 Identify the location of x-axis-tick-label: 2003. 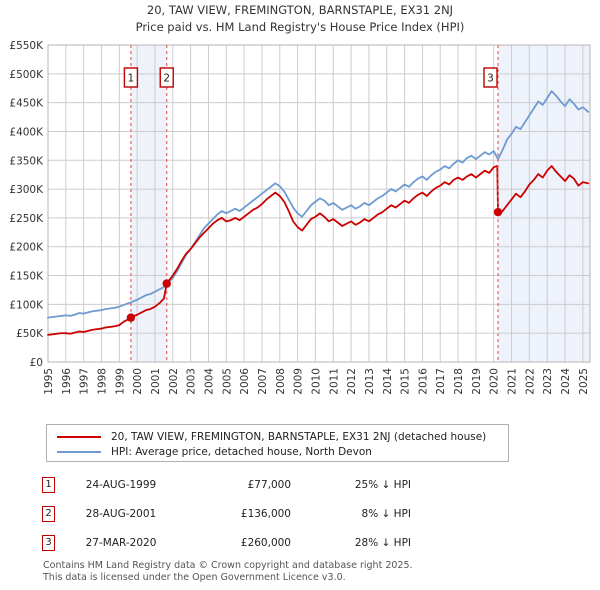
(192, 381).